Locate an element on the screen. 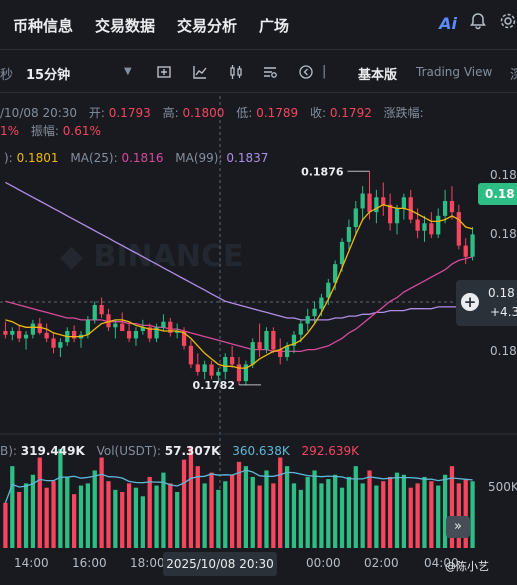 This screenshot has height=585, width=517. top-tabs: 币种信息 交易数据 交易分析 广场 is located at coordinates (258, 25).